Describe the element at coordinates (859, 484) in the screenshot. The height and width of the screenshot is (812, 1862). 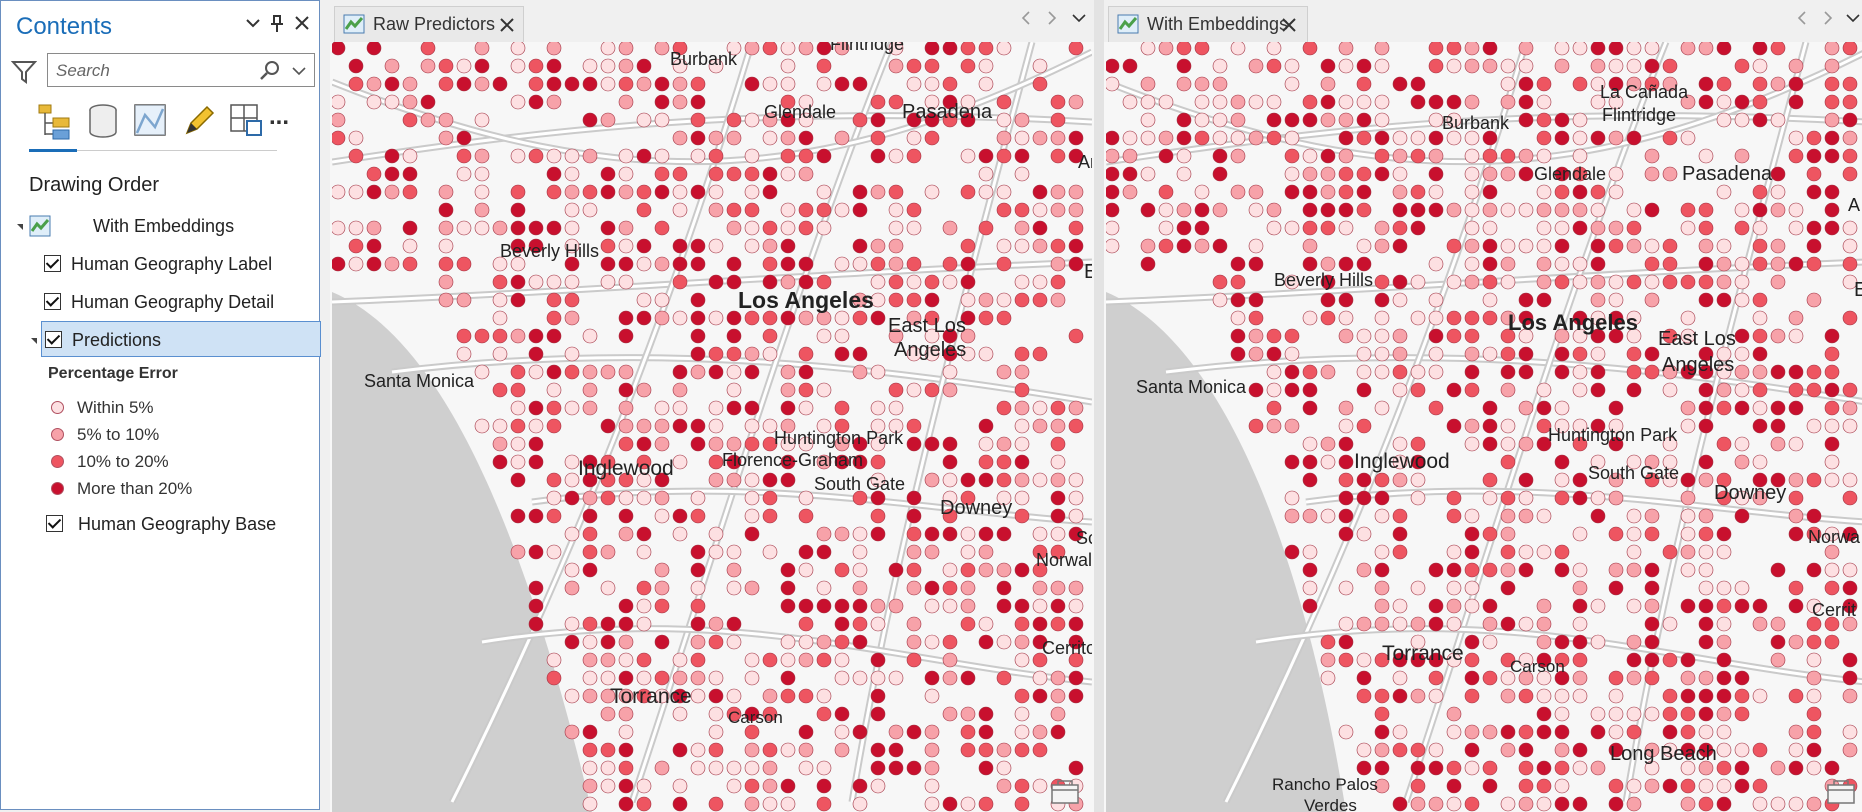
I see `place-label: South Gate` at that location.